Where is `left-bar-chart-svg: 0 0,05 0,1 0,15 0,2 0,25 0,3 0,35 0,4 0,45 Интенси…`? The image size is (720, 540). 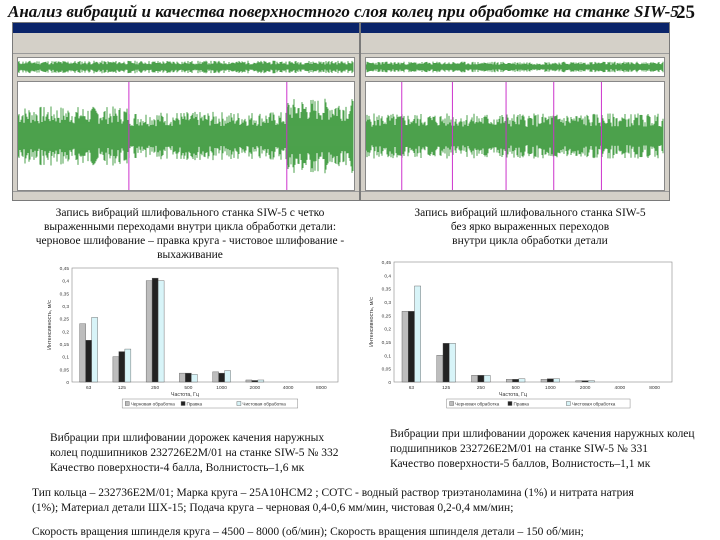
left-bar-chart-svg: 0 0,05 0,1 0,15 0,2 0,25 0,3 0,35 0,4 0,45 Интенси… is located at coordinates (193, 337).